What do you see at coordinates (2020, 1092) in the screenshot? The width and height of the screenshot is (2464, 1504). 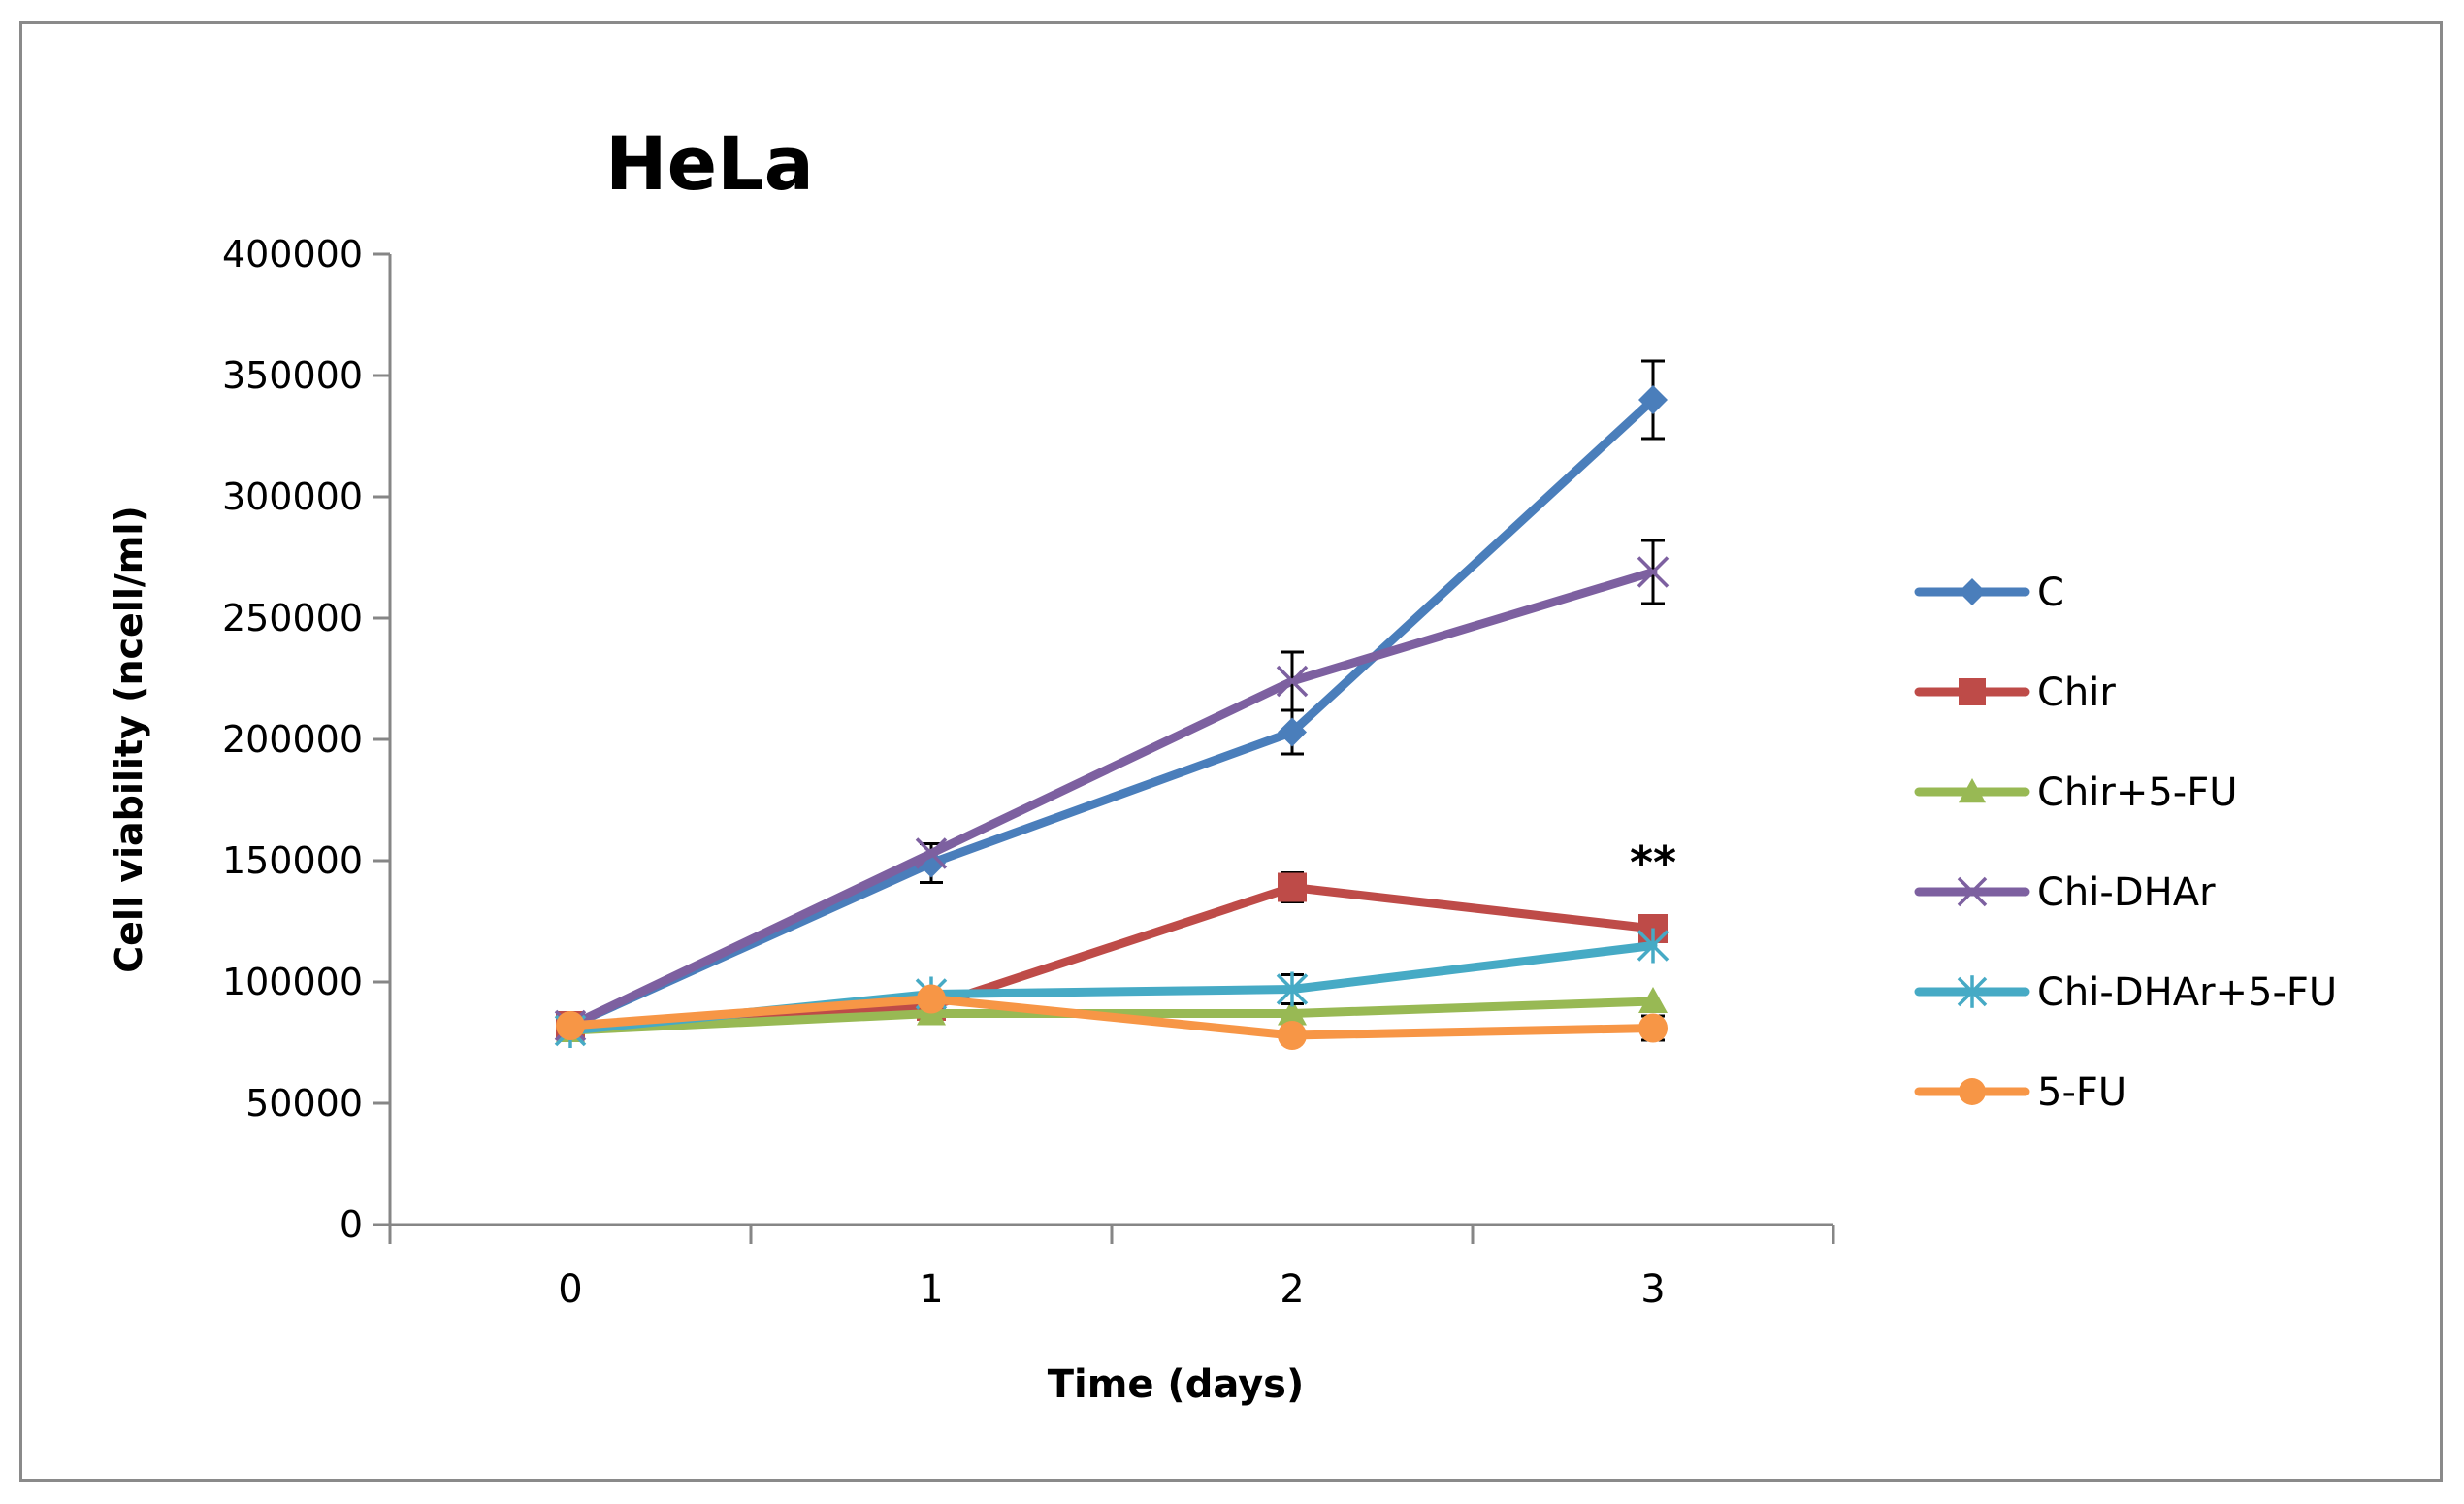 I see `legend-item: 5-FU` at bounding box center [2020, 1092].